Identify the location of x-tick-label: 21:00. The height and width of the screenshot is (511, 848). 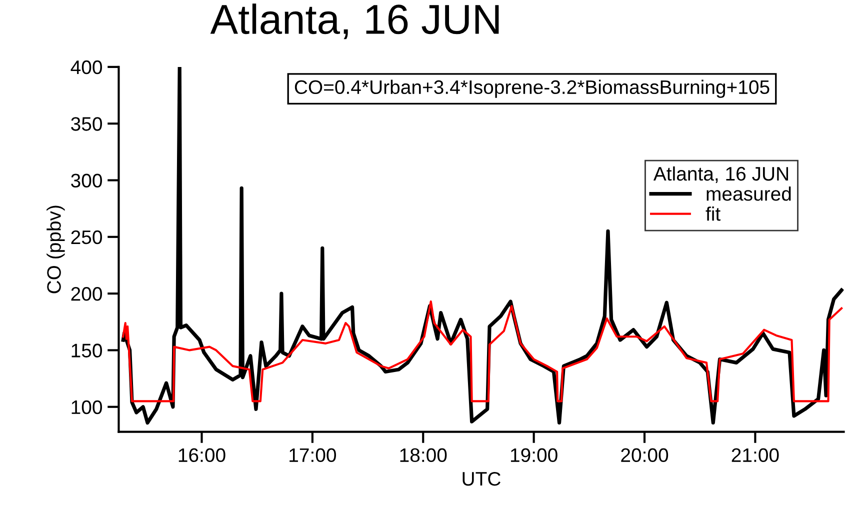
(755, 455).